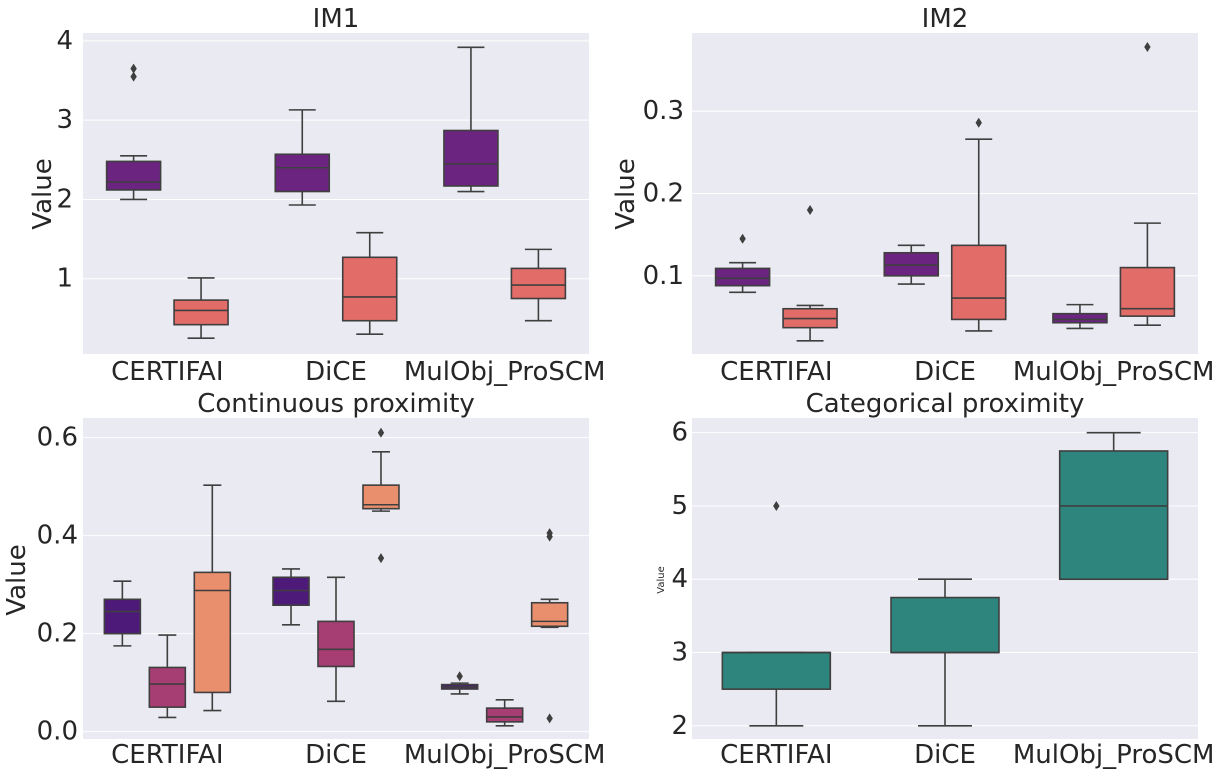 The image size is (1222, 776). What do you see at coordinates (336, 19) in the screenshot?
I see `plot-title: IM1` at bounding box center [336, 19].